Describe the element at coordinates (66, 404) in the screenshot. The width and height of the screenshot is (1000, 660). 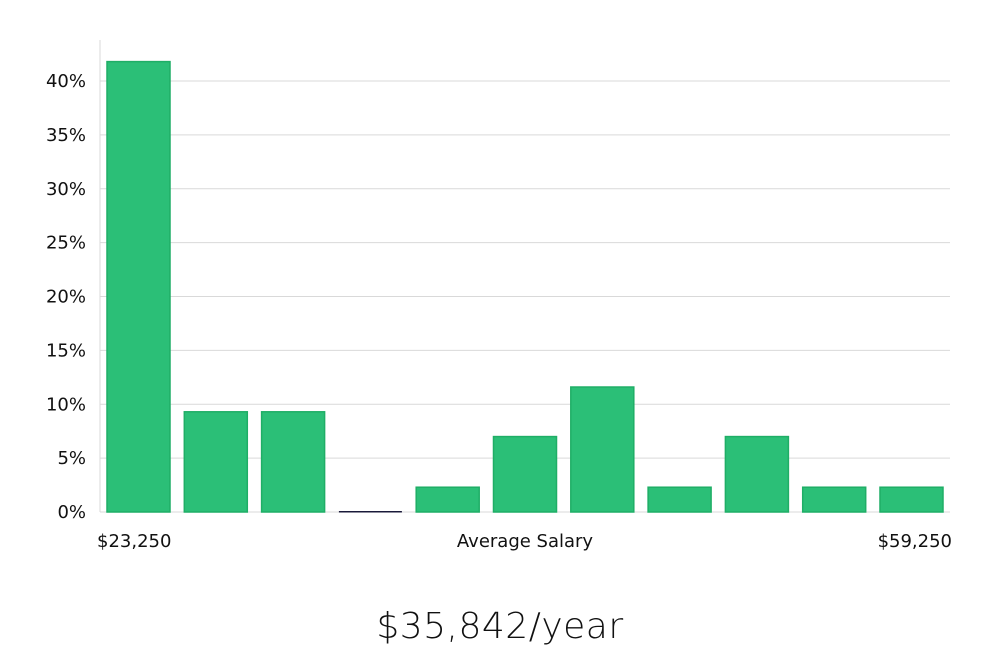
I see `y-tick-label: 10%` at that location.